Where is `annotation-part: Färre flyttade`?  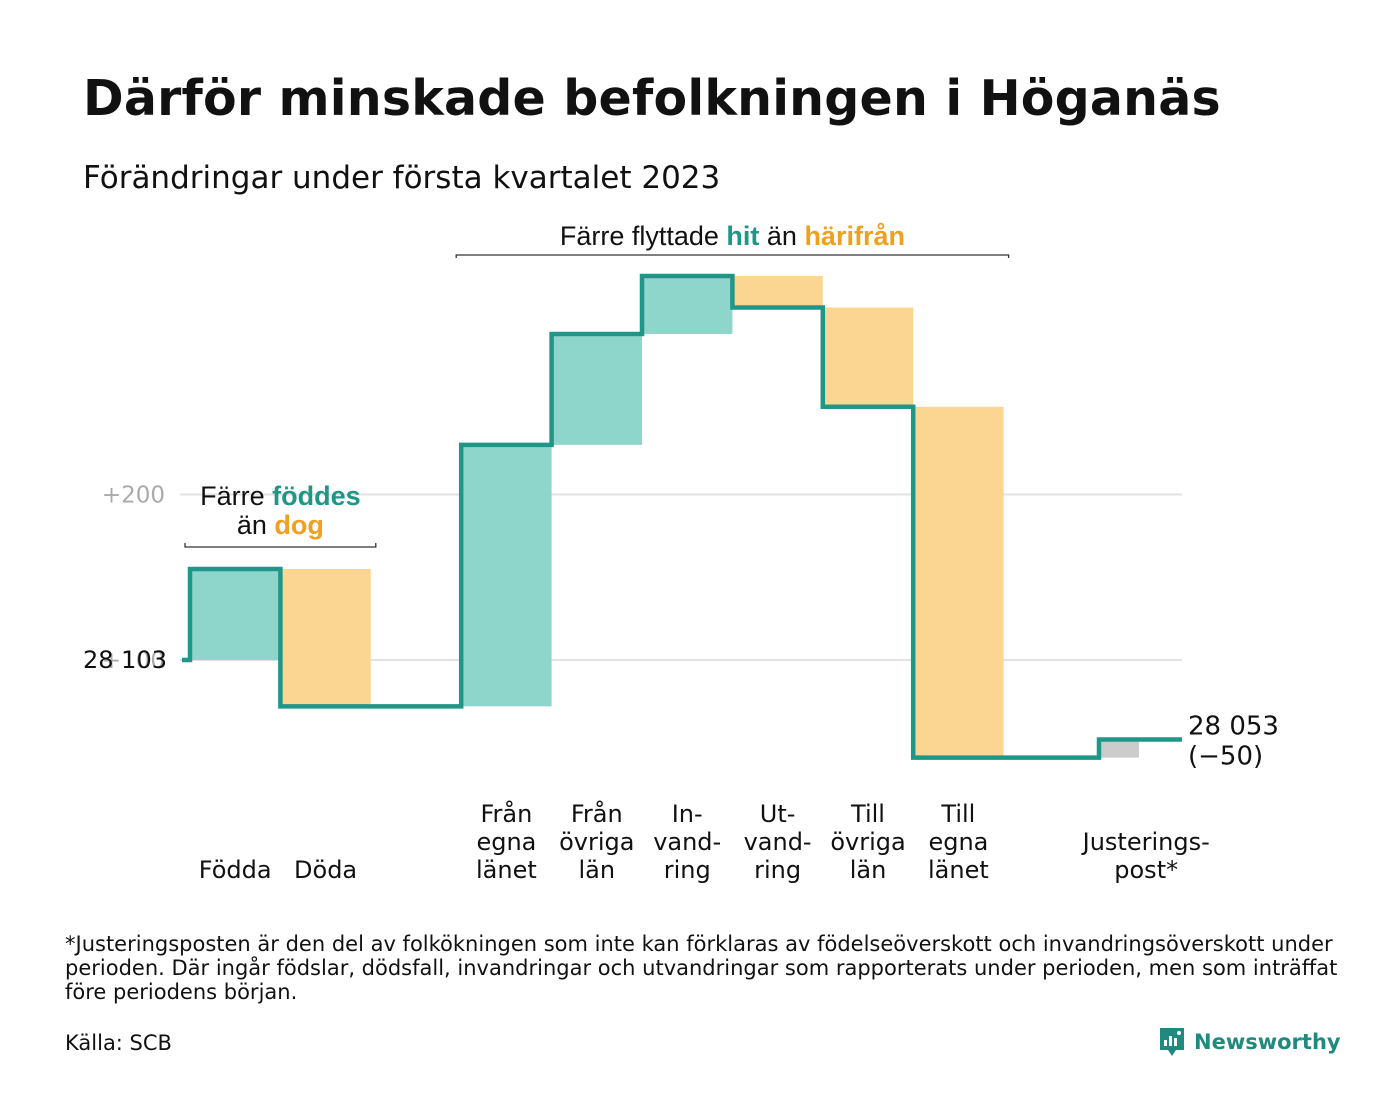 annotation-part: Färre flyttade is located at coordinates (643, 236).